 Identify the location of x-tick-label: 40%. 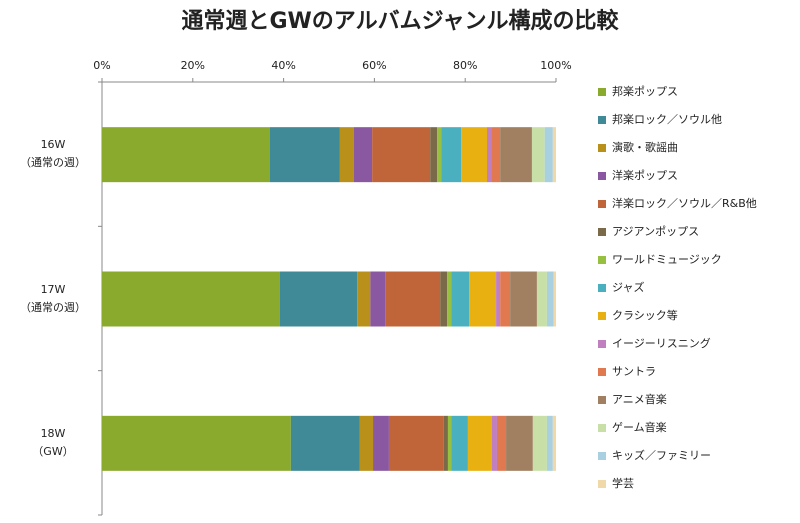
(283, 65).